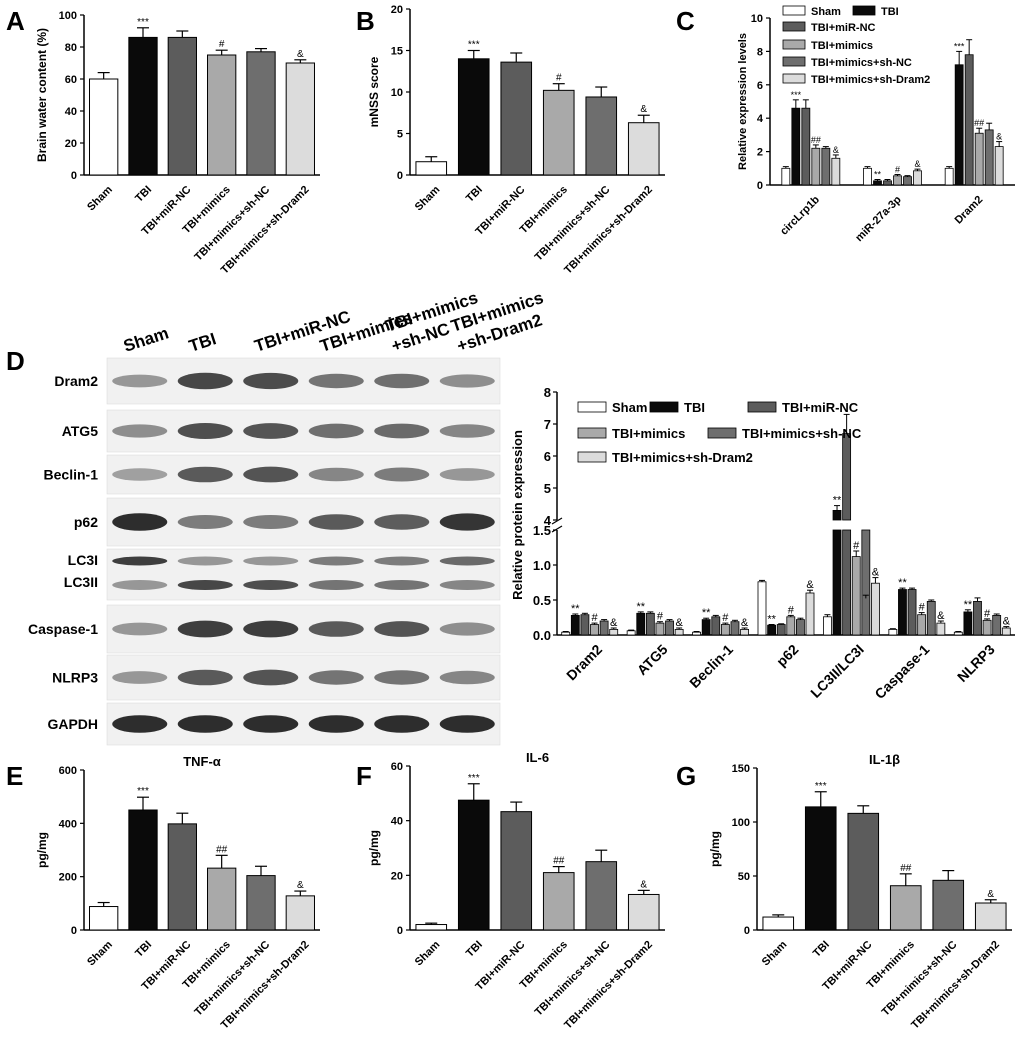 Image resolution: width=1020 pixels, height=1041 pixels. Describe the element at coordinates (14, 776) in the screenshot. I see `panel-letter-e: E` at that location.